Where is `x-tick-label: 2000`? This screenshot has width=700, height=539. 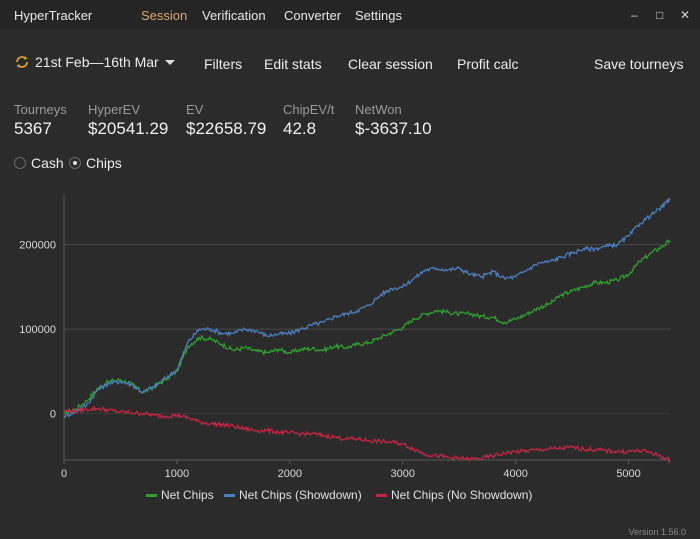
x-tick-label: 2000 is located at coordinates (290, 474).